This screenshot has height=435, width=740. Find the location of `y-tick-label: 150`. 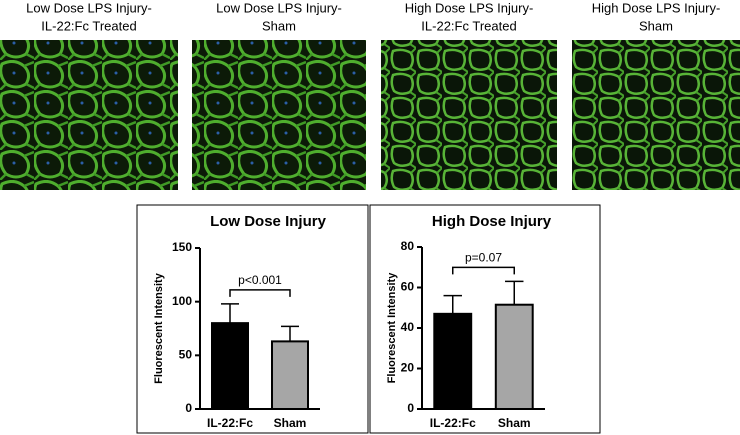

y-tick-label: 150 is located at coordinates (182, 247).